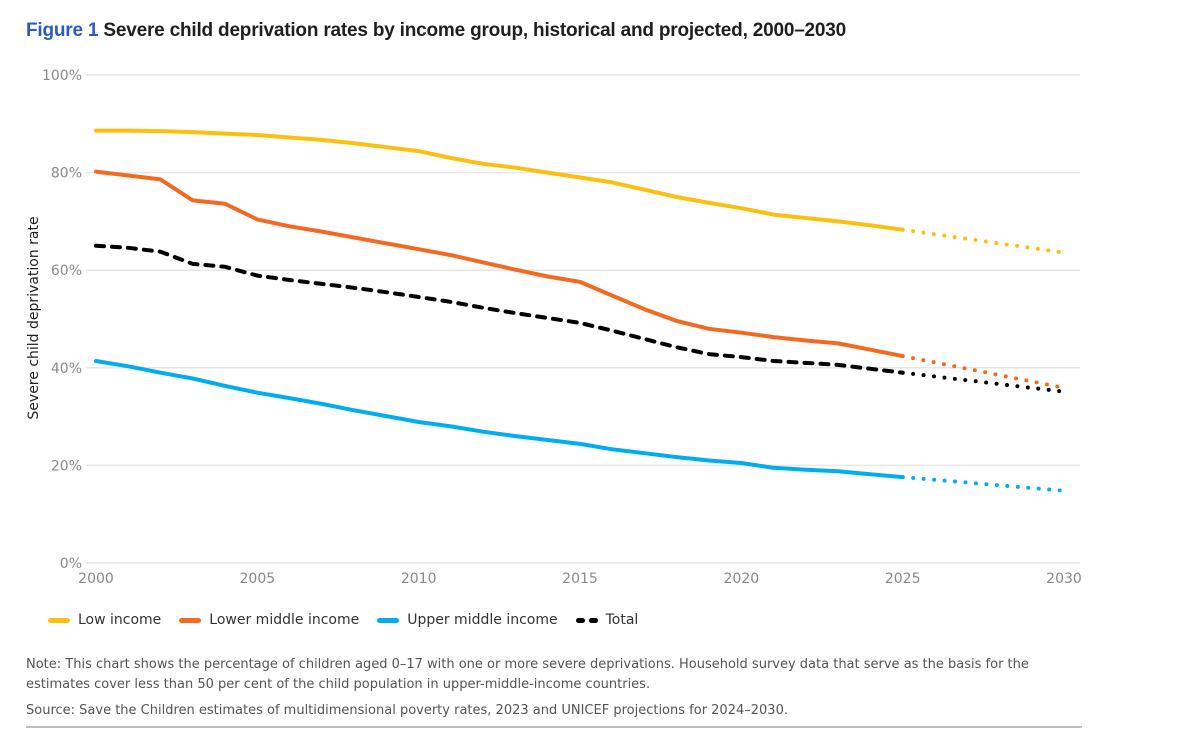  What do you see at coordinates (903, 579) in the screenshot?
I see `x-tick-label: 2025` at bounding box center [903, 579].